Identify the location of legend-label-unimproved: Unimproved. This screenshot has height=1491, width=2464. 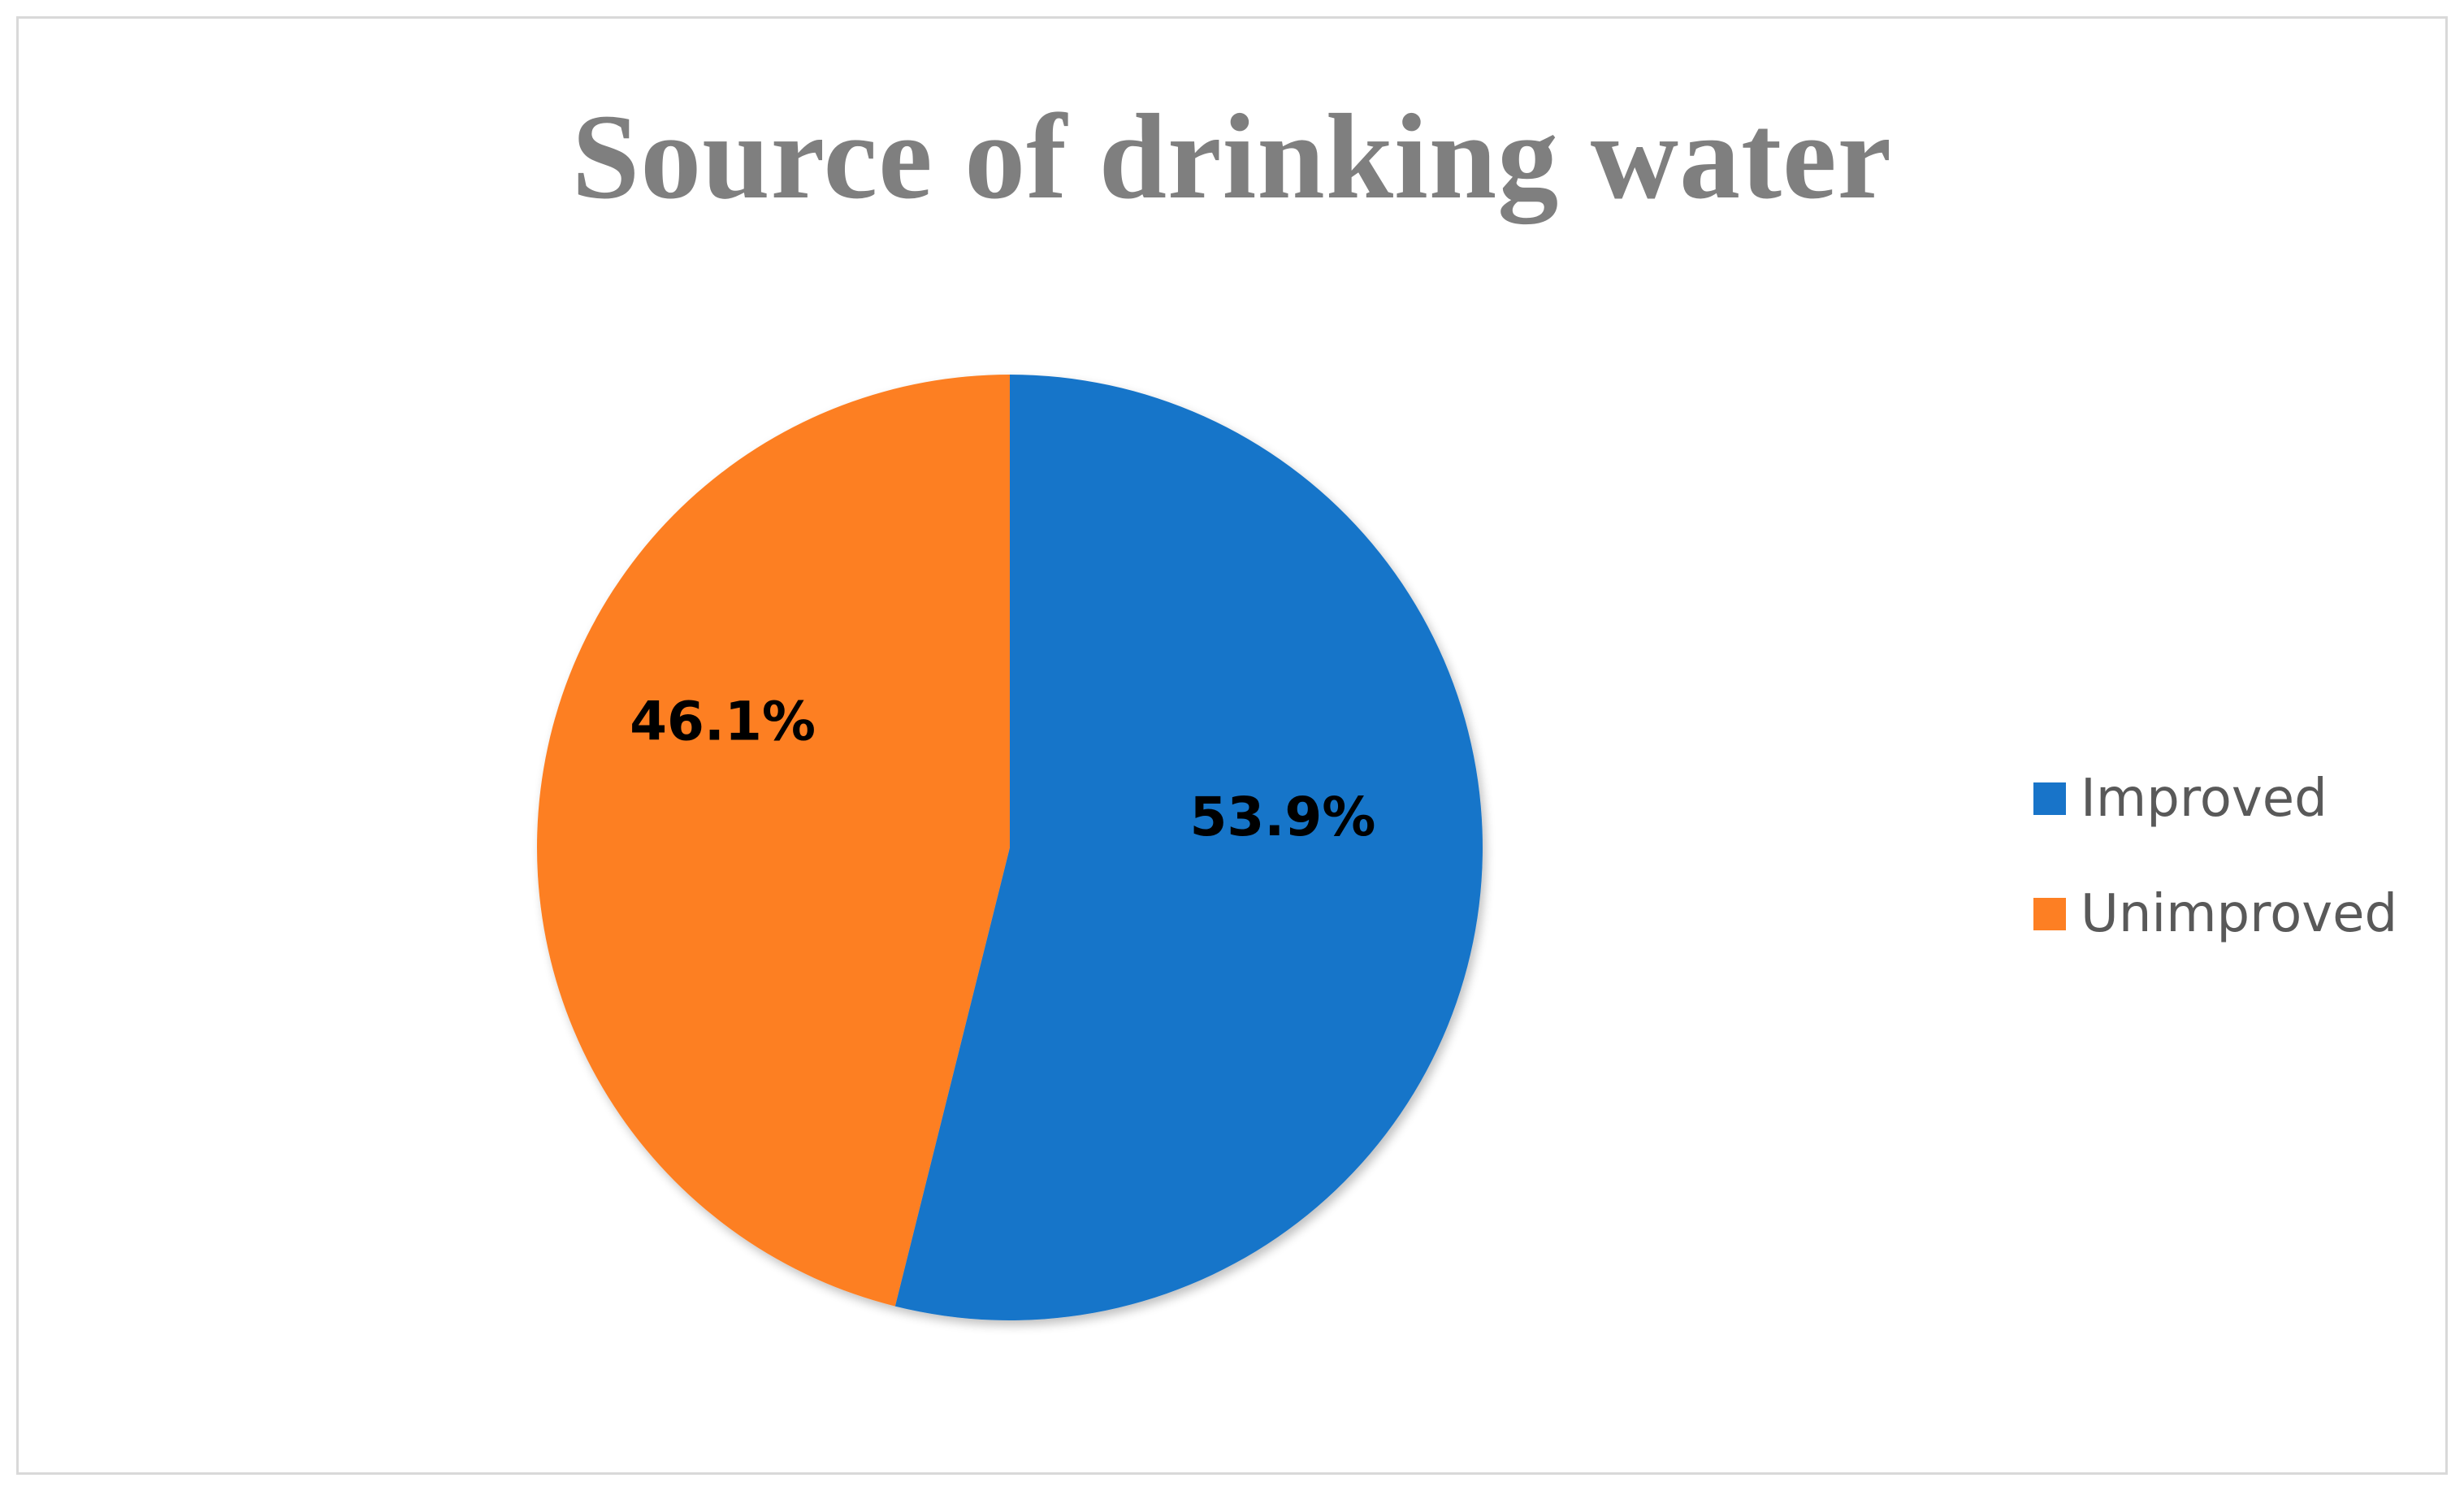
(2239, 914).